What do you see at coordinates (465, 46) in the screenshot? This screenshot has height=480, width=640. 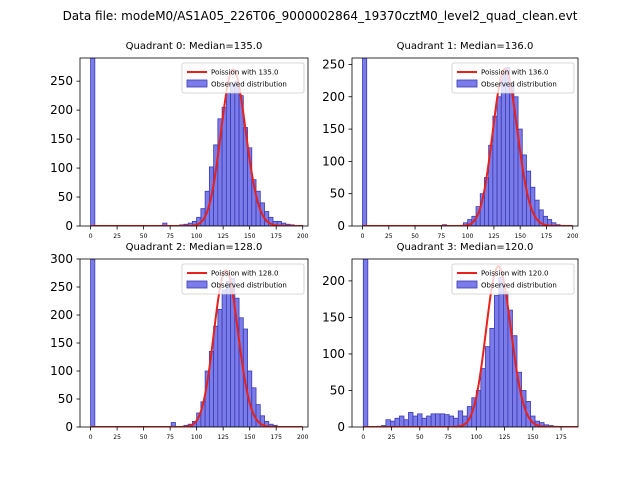 I see `subplot-title: Quadrant 1: Median=136.0` at bounding box center [465, 46].